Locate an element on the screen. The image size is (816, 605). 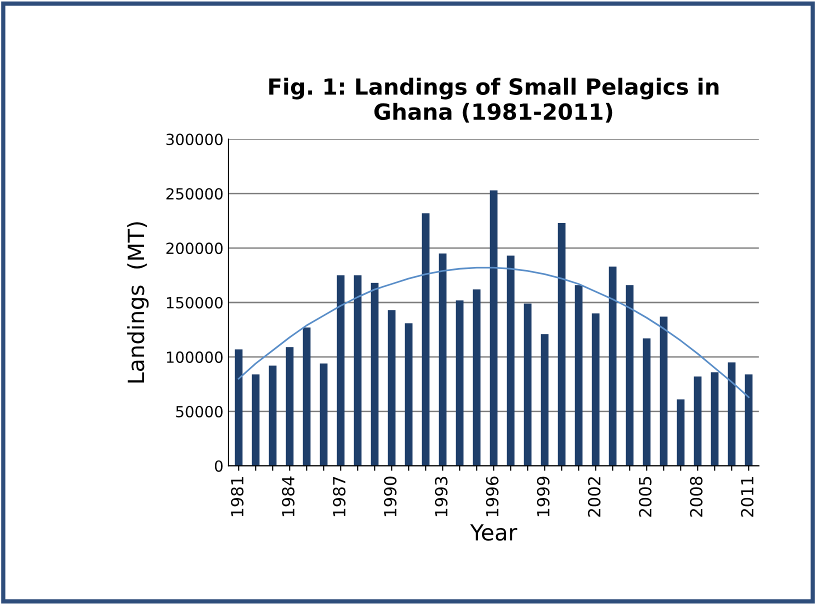
x-tick-label: 1984 is located at coordinates (288, 496).